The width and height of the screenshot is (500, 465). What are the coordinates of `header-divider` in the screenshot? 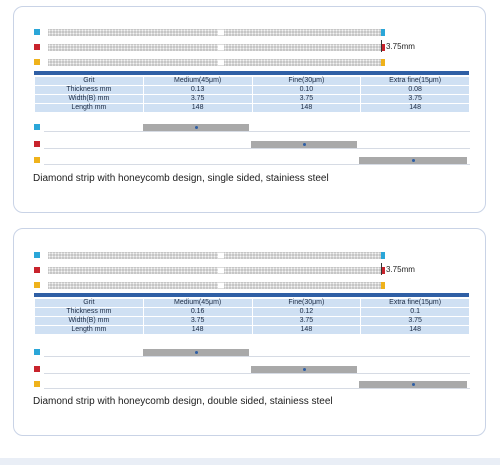 It's located at (251, 295).